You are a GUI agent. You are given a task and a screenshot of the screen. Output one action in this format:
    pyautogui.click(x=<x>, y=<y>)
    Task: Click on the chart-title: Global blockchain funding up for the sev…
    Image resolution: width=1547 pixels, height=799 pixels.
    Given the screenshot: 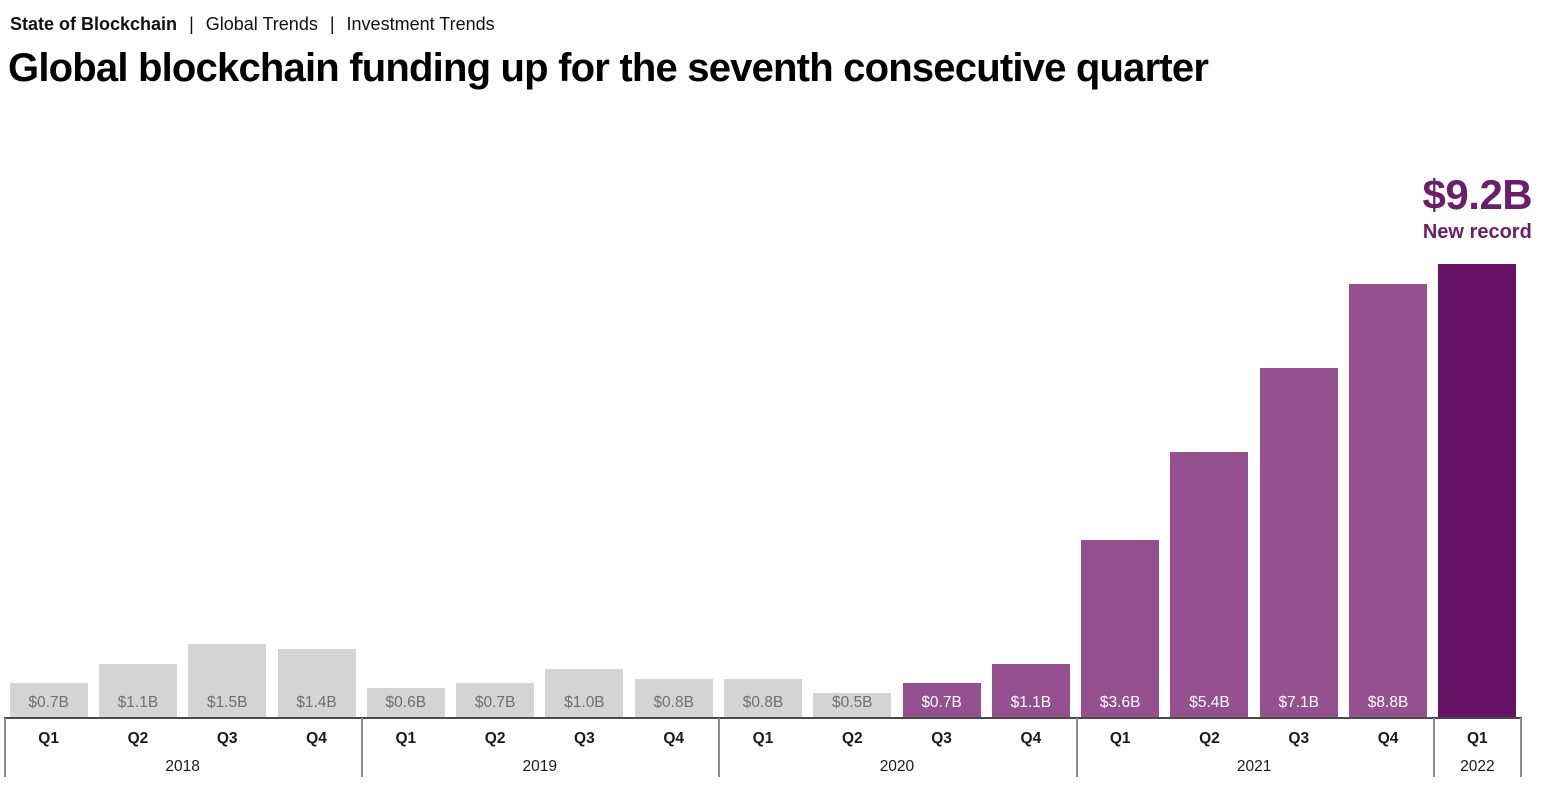 What is the action you would take?
    pyautogui.click(x=608, y=68)
    